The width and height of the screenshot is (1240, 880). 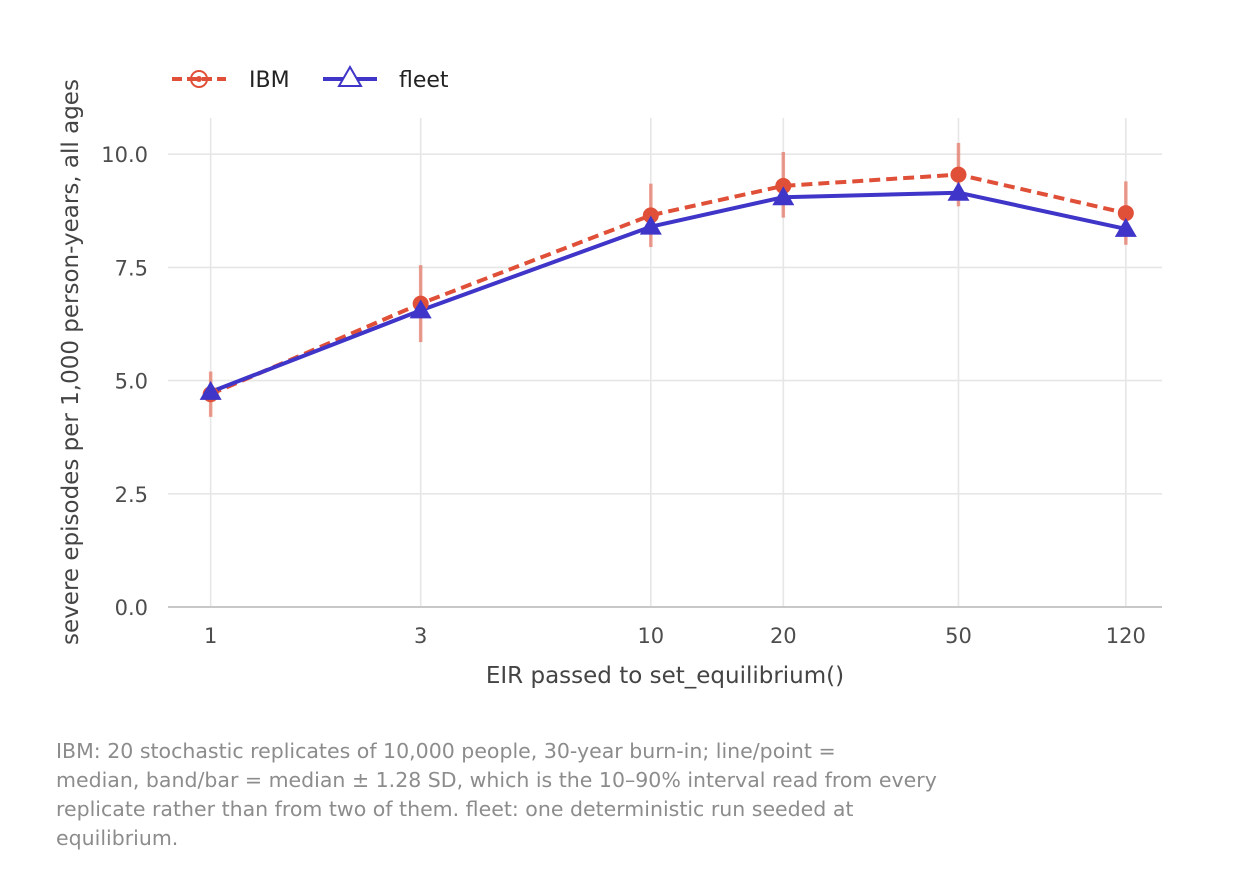 What do you see at coordinates (650, 636) in the screenshot?
I see `x-tick-label: 10` at bounding box center [650, 636].